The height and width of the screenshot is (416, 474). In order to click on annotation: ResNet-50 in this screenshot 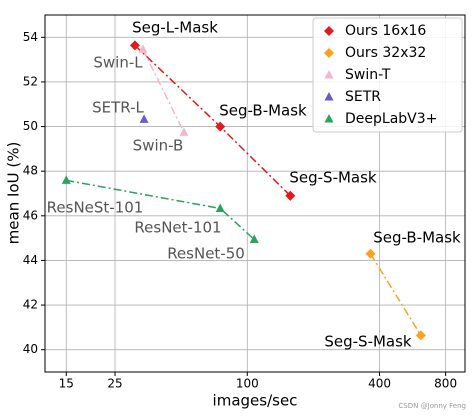, I will do `click(206, 254)`.